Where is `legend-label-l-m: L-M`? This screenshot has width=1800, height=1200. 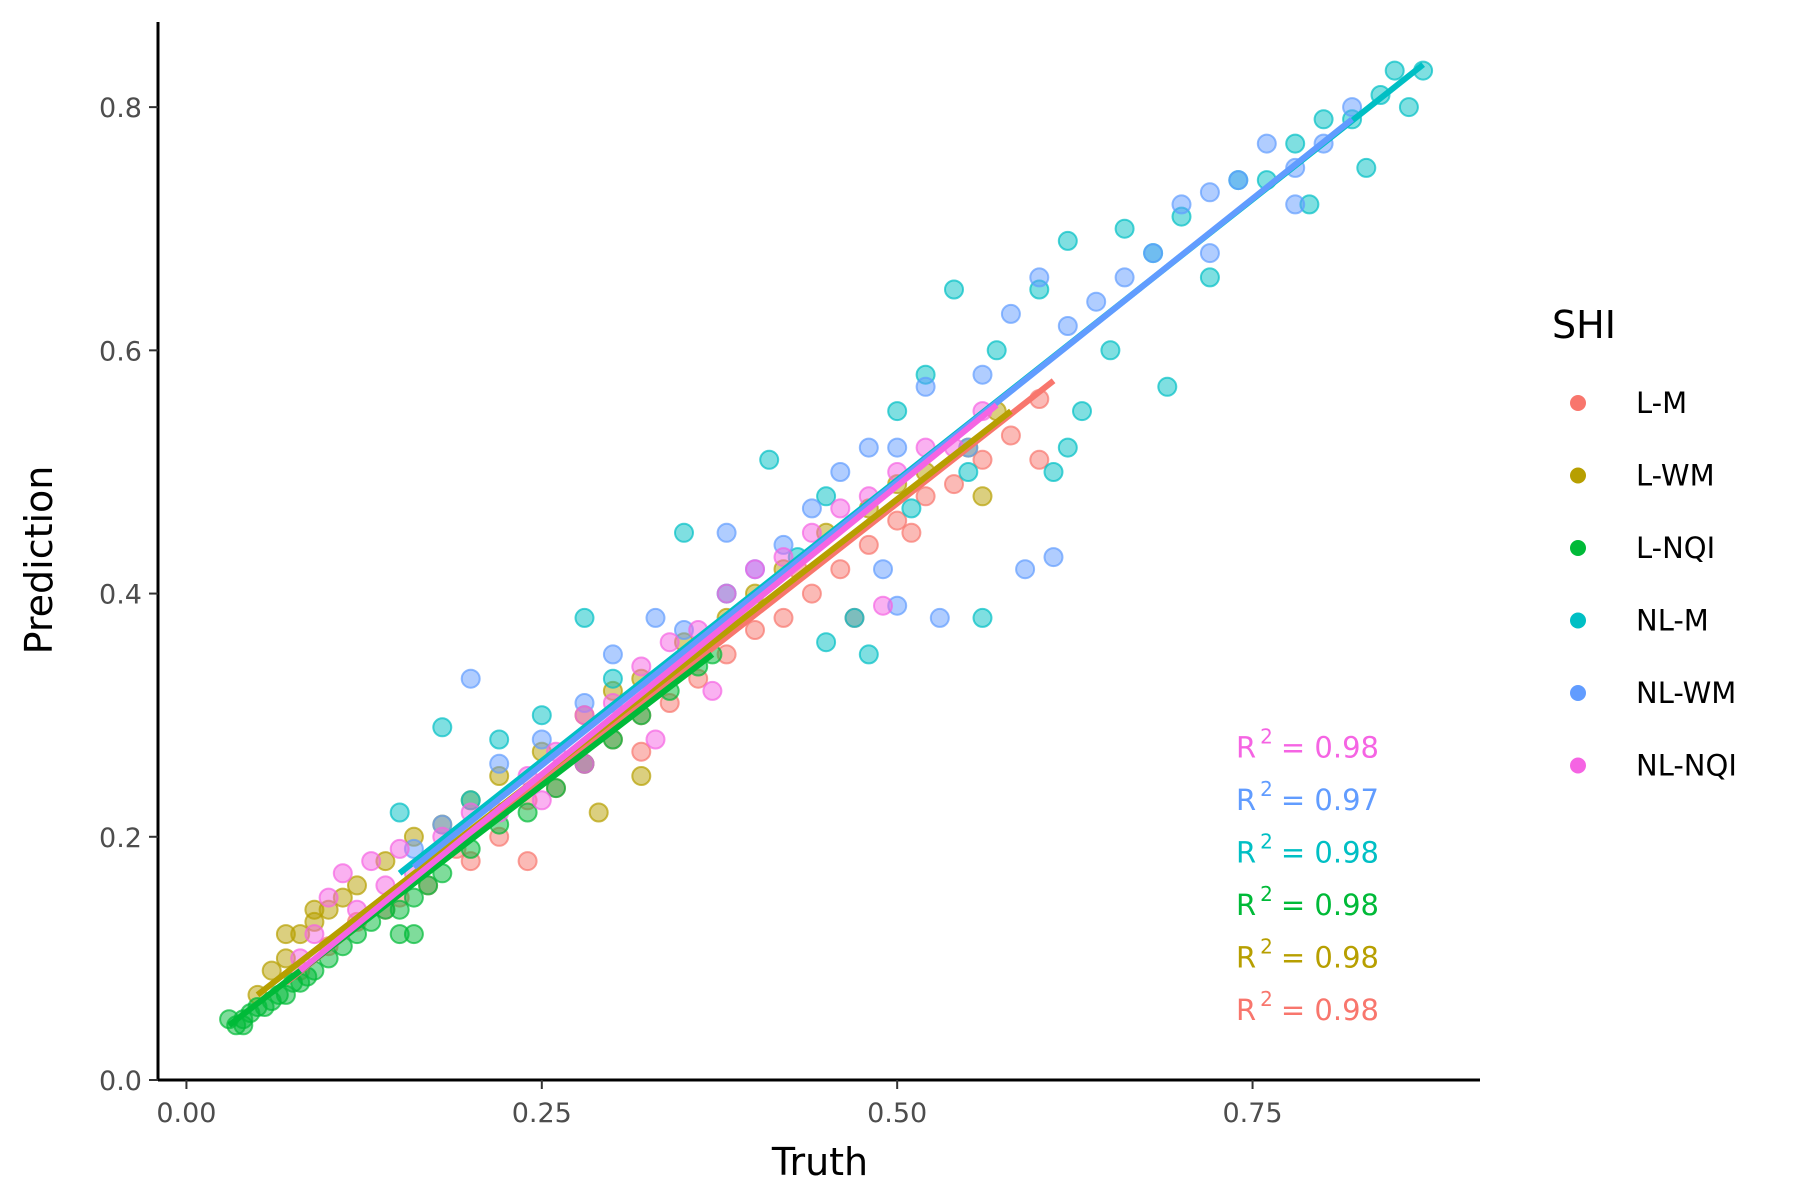 legend-label-l-m: L-M is located at coordinates (1661, 403).